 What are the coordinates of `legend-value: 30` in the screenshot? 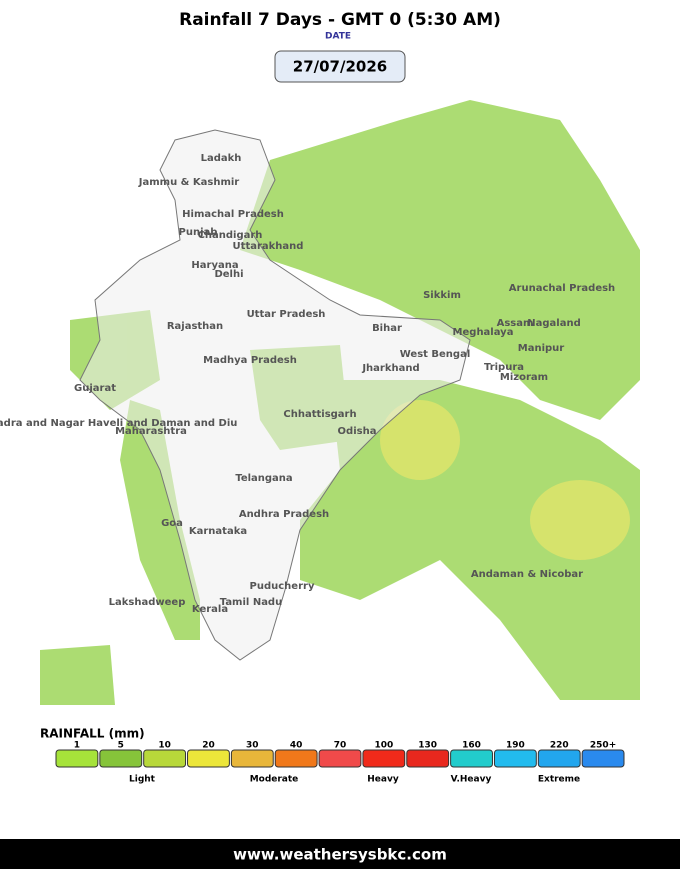 It's located at (252, 746).